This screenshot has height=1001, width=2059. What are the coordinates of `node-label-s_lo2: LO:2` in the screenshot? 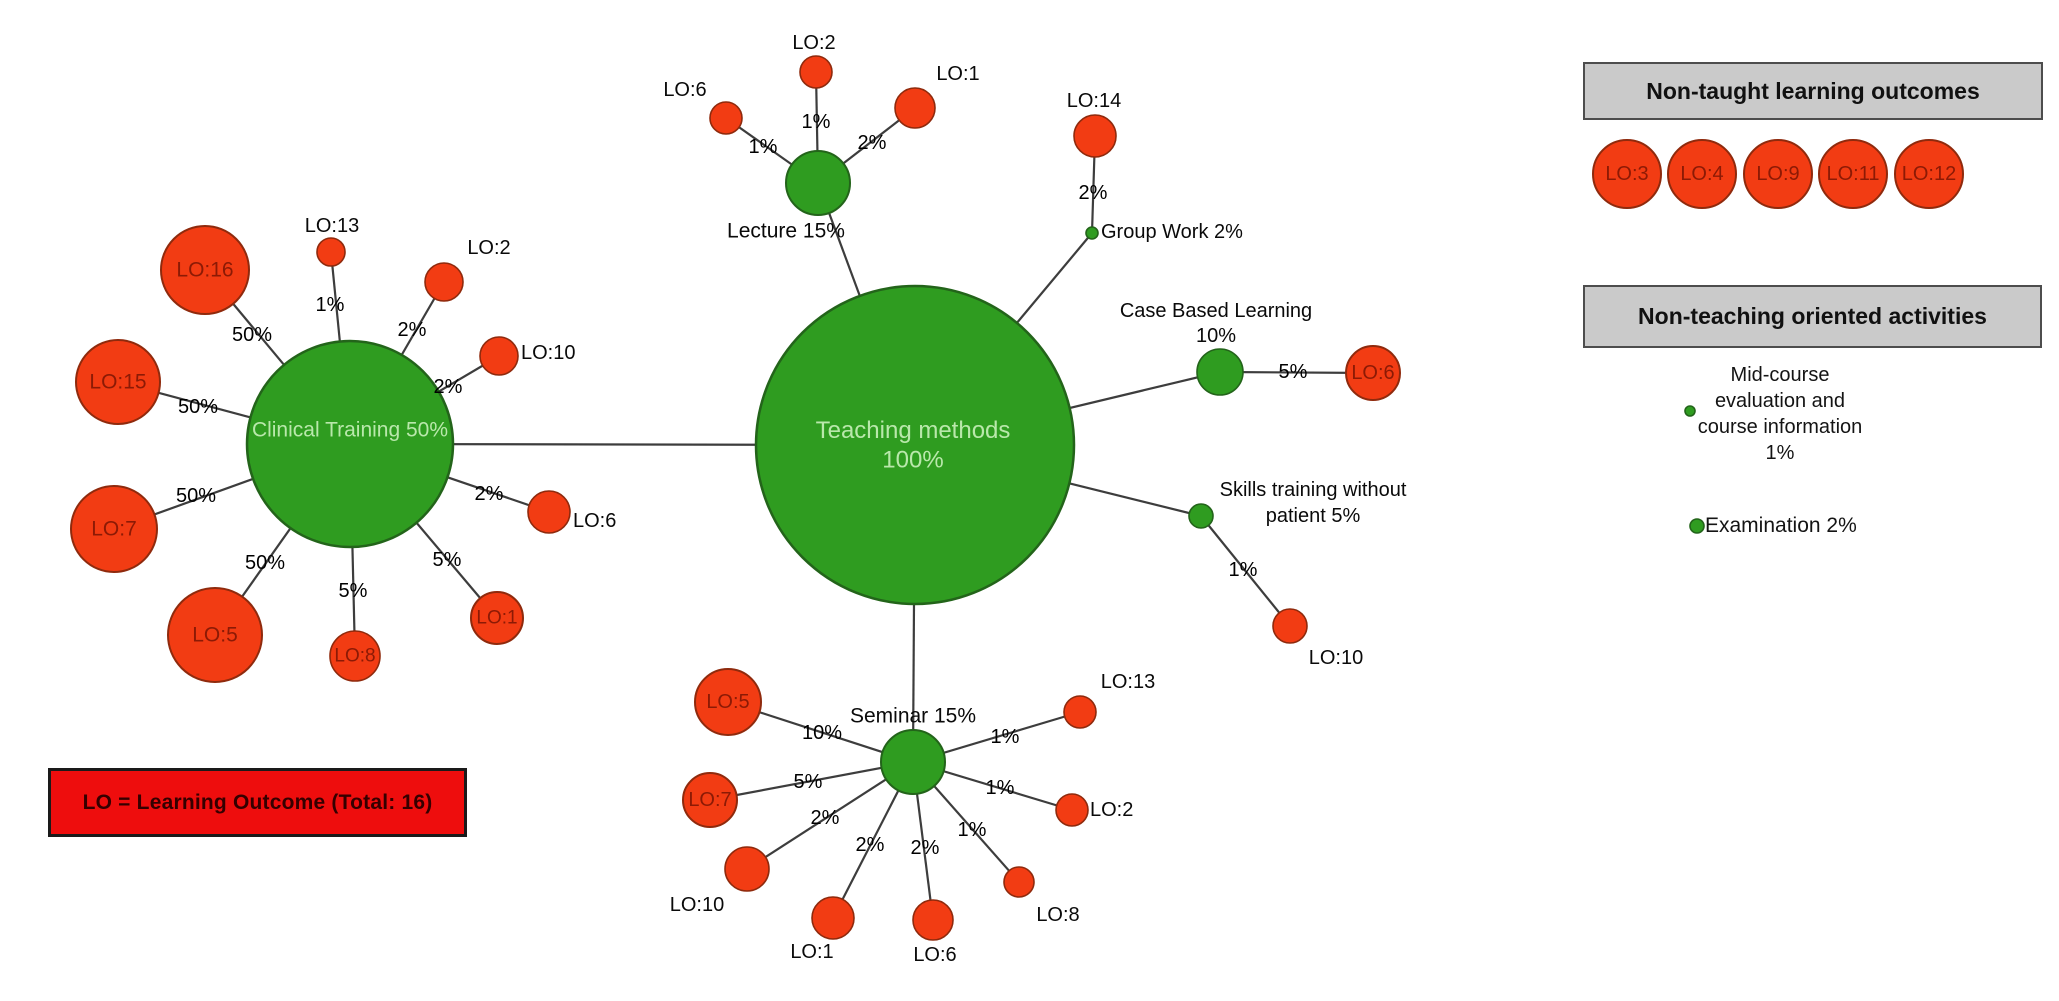 It's located at (1111, 810).